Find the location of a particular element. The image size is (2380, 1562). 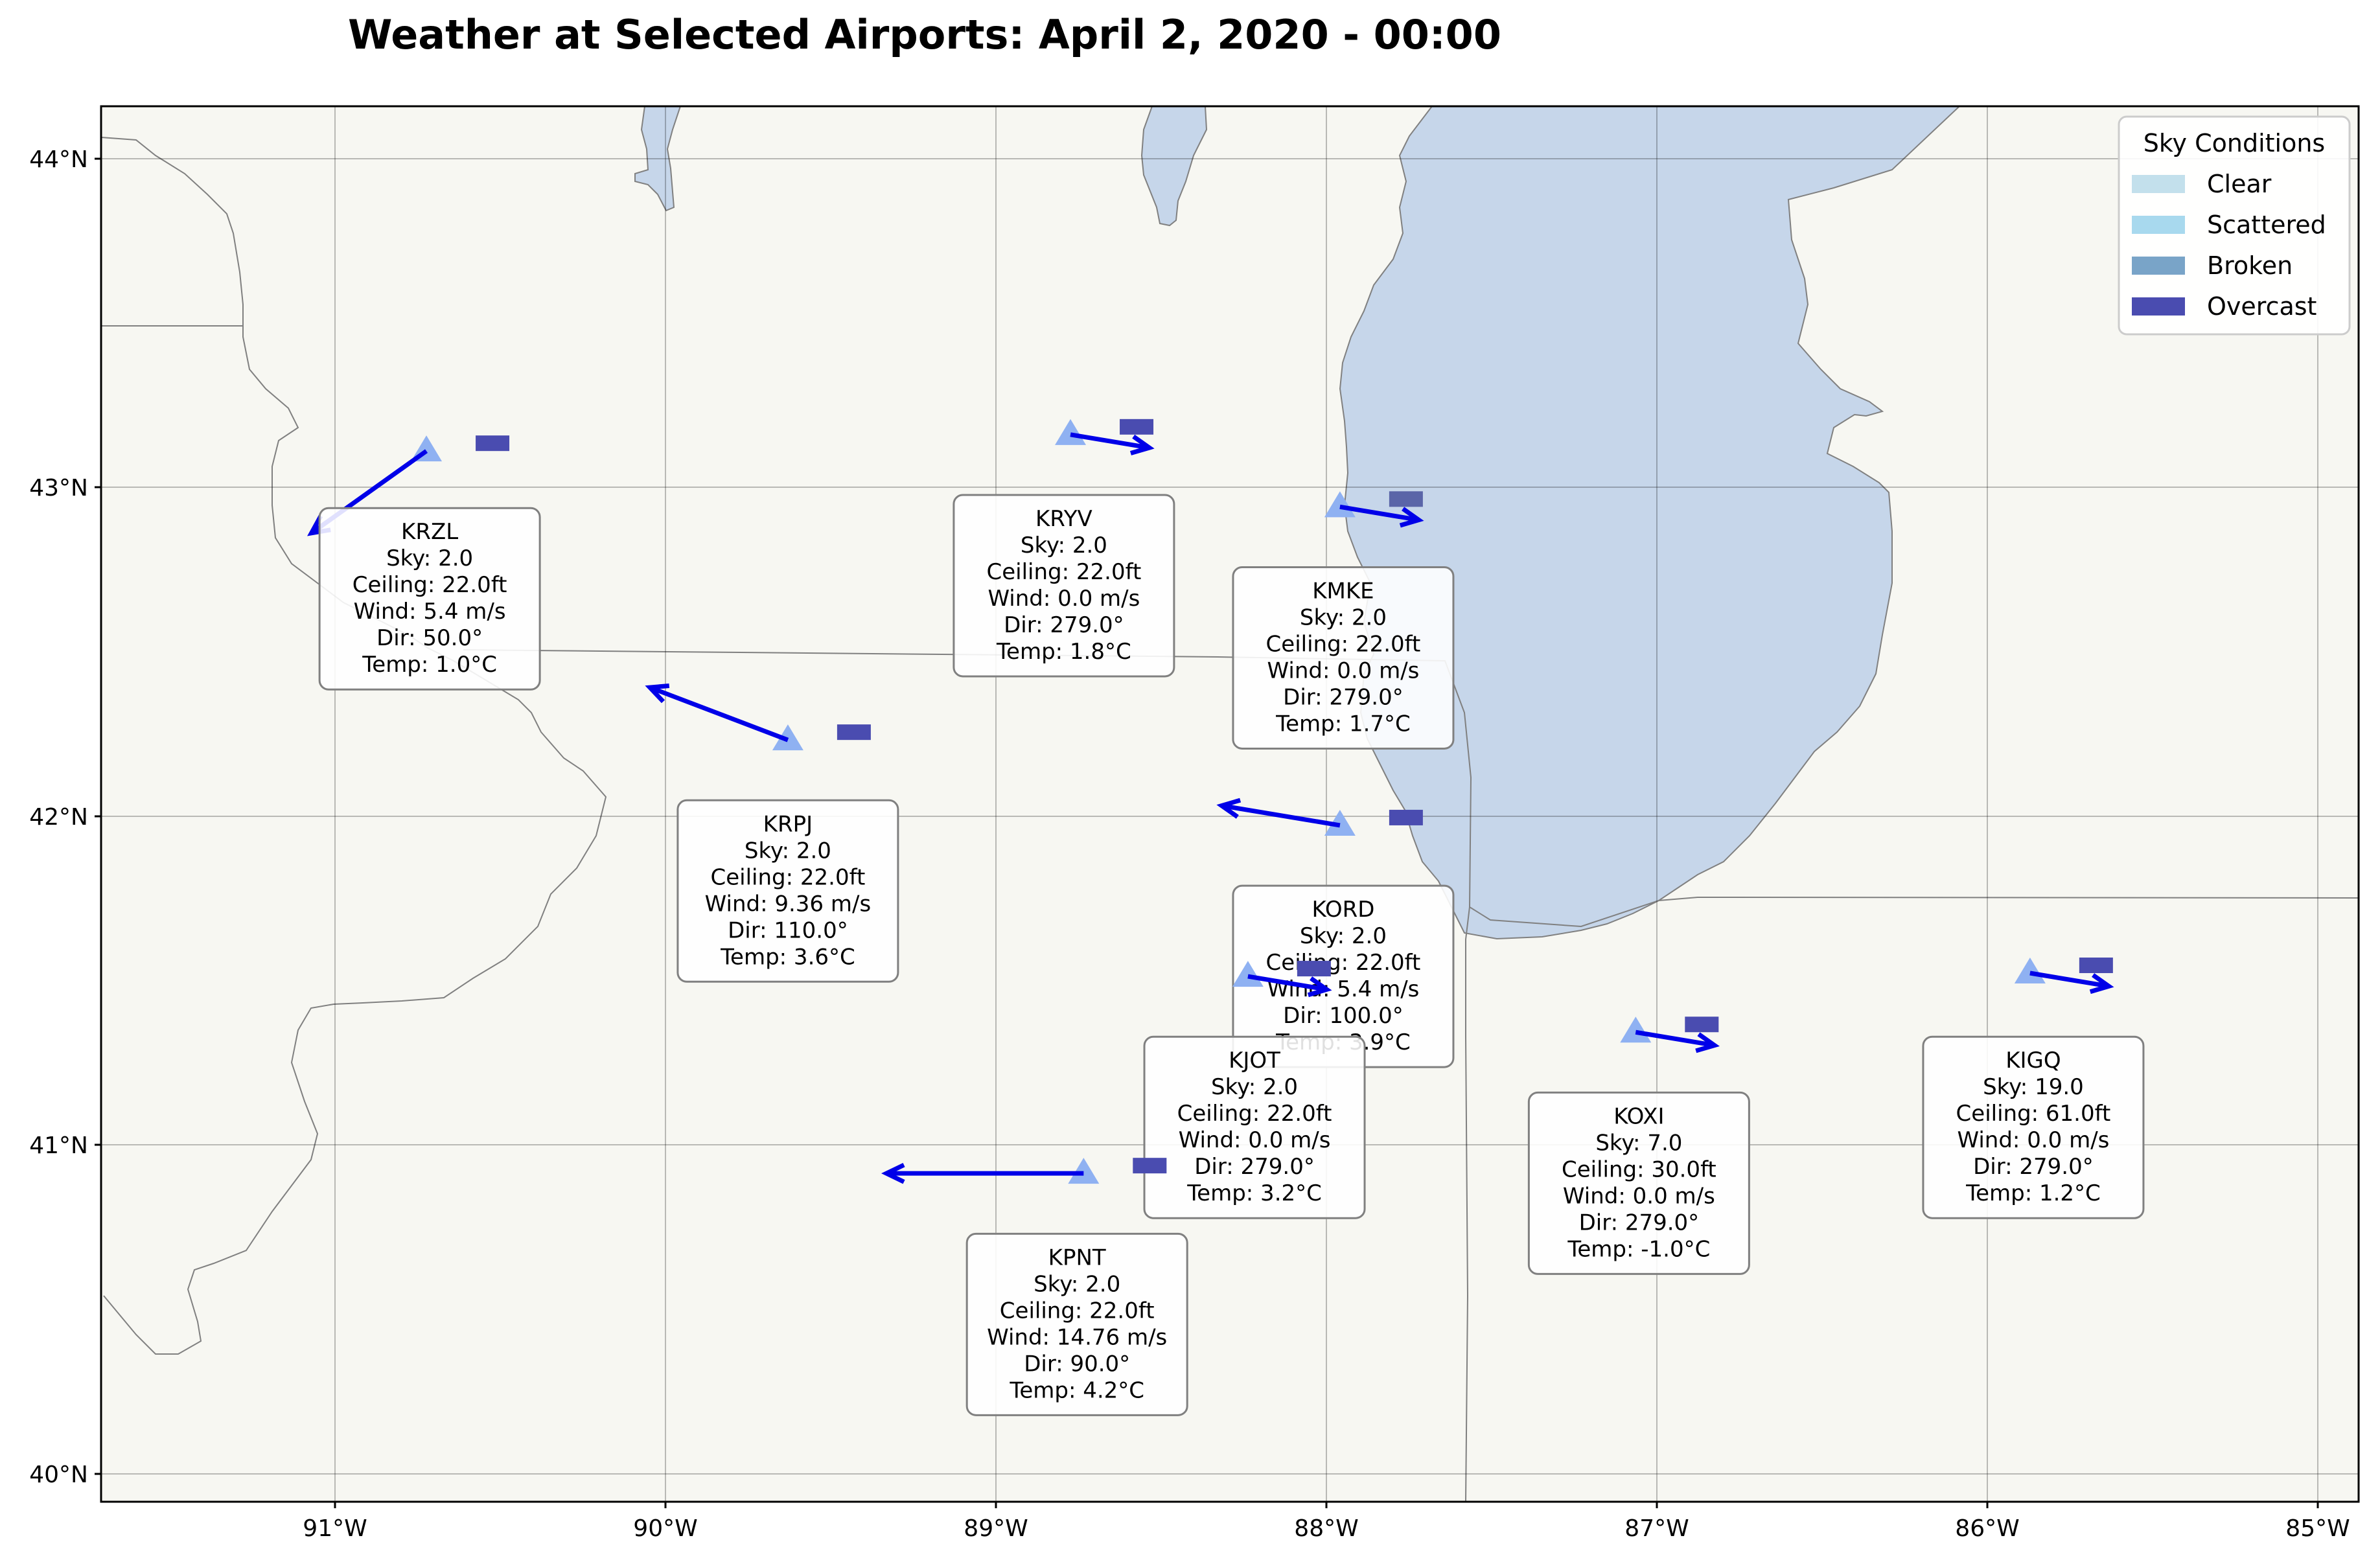

station-id-label: KOXI is located at coordinates (1638, 1116).